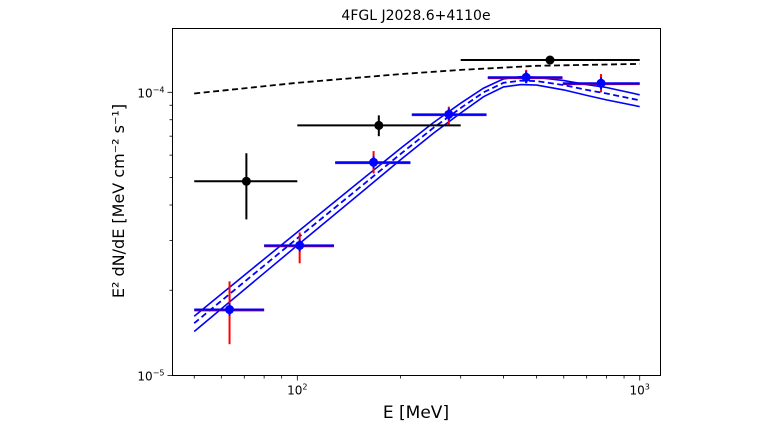 The width and height of the screenshot is (768, 432). I want to click on y-axis-label: E² dN/dE [MeV cm⁻² s⁻¹], so click(118, 201).